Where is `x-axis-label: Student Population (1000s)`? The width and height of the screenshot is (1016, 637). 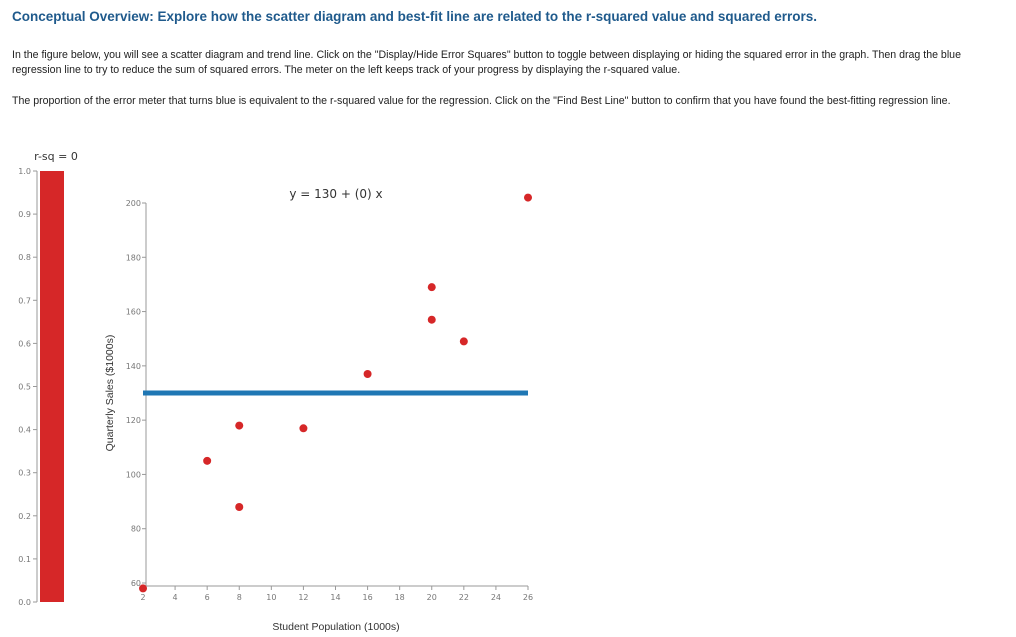
x-axis-label: Student Population (1000s) is located at coordinates (335, 627).